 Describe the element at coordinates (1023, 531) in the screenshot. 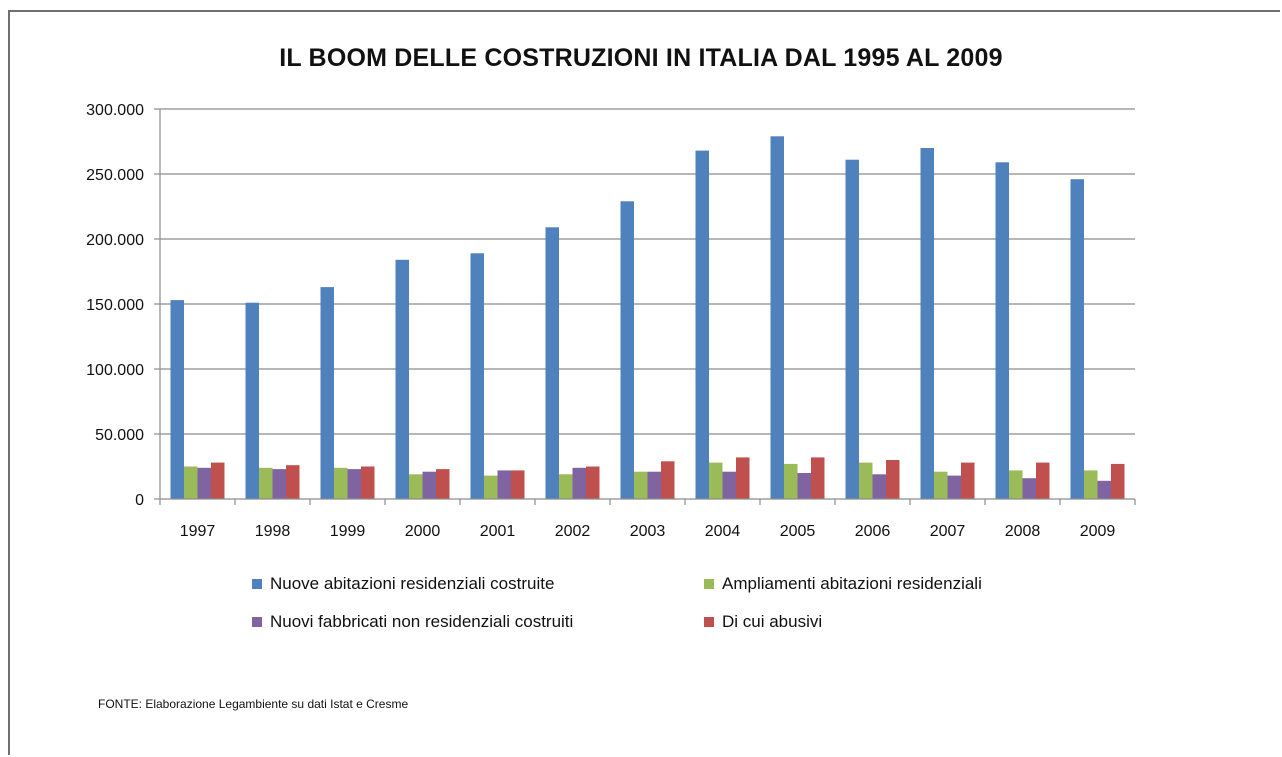

I see `x-tick-label-2008: 2008` at that location.